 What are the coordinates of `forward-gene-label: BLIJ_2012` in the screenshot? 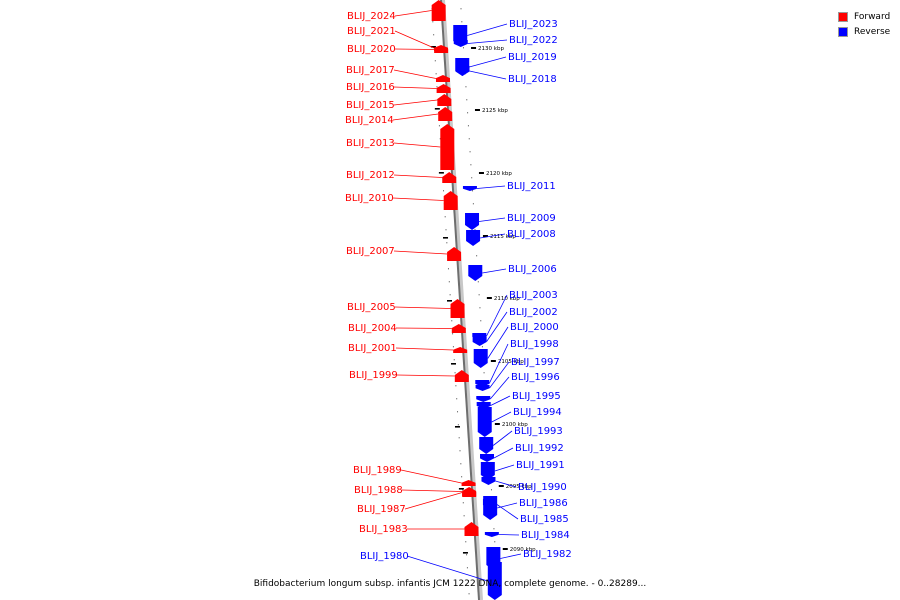 It's located at (370, 175).